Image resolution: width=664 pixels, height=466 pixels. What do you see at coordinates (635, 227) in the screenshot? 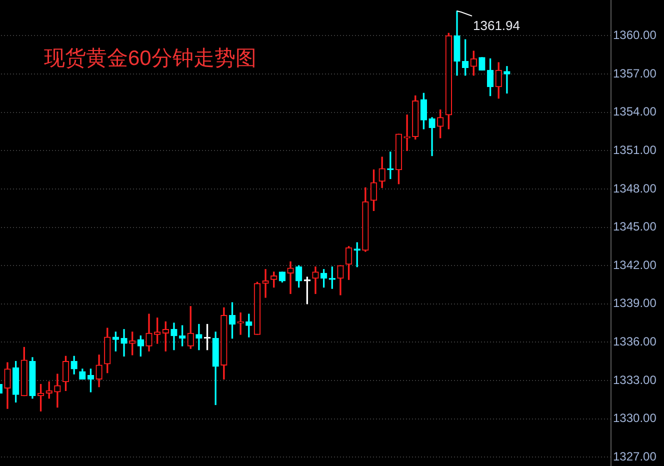
I see `y-tick-label: 1345.00` at bounding box center [635, 227].